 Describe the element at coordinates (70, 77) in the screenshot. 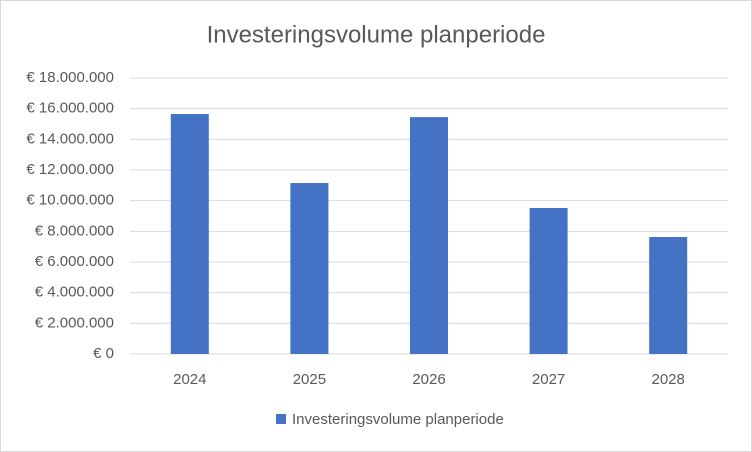

I see `y-tick-label: € 18.000.000` at that location.